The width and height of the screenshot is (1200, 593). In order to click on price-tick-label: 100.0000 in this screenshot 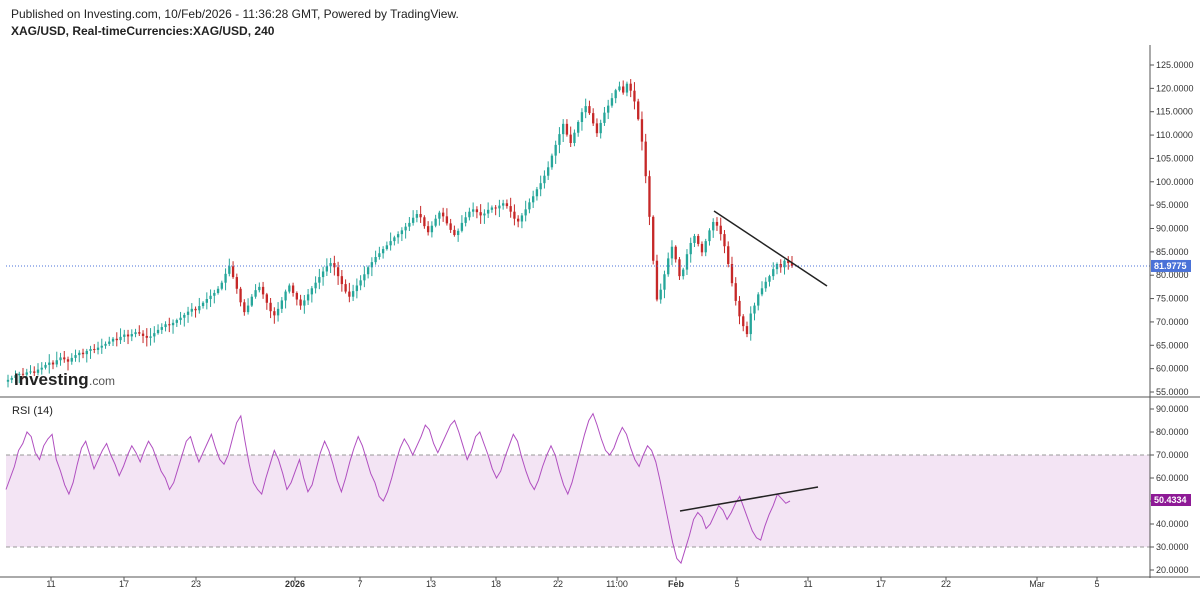, I will do `click(1175, 182)`.